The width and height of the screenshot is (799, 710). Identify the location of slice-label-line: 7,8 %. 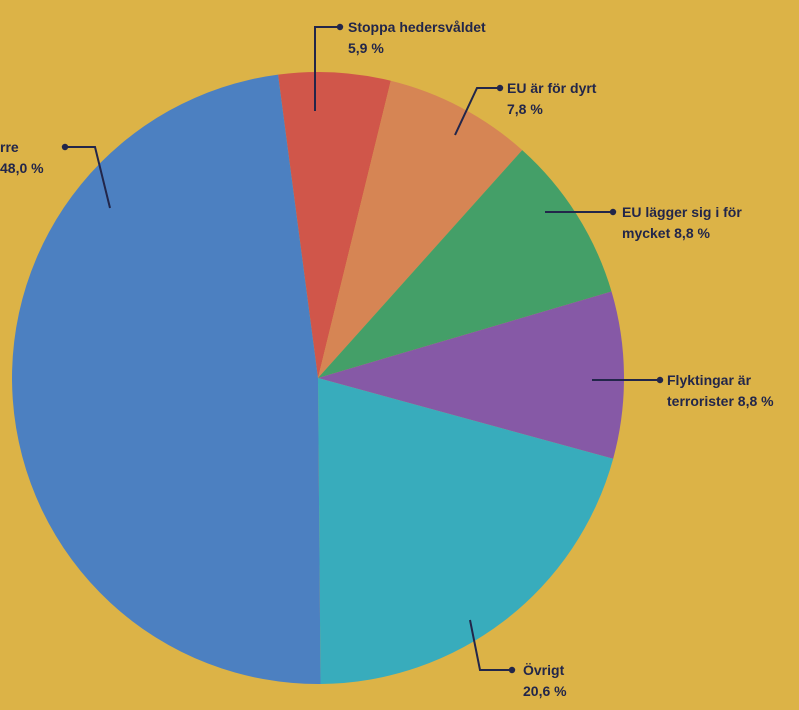
(525, 109).